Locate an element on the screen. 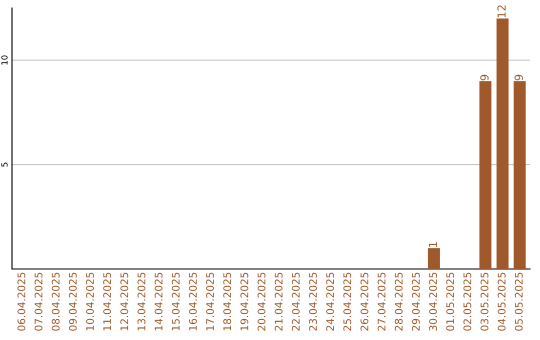  x-tick-label: 19.04.2025 is located at coordinates (244, 301).